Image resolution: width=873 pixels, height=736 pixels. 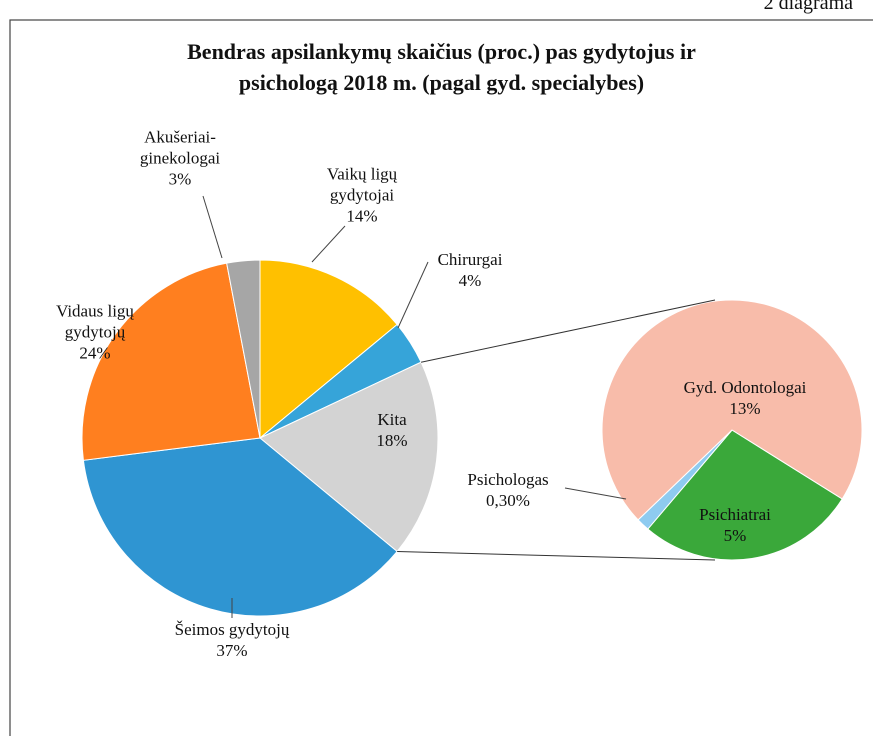 What do you see at coordinates (508, 500) in the screenshot?
I see `slice-value: 0,30%` at bounding box center [508, 500].